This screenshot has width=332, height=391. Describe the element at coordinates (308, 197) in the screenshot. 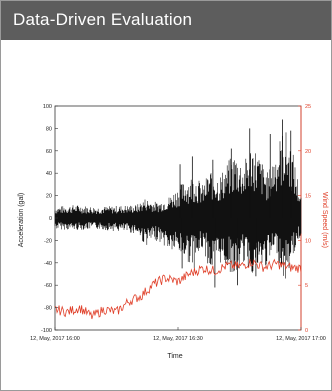

I see `right-tick-label: 15` at that location.